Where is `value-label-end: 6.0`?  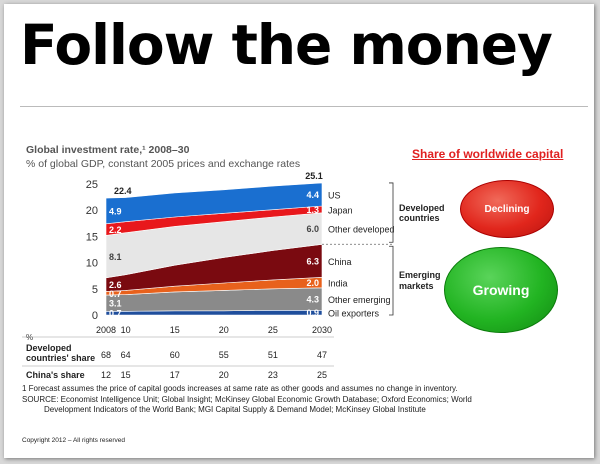
value-label-end: 6.0 is located at coordinates (312, 229).